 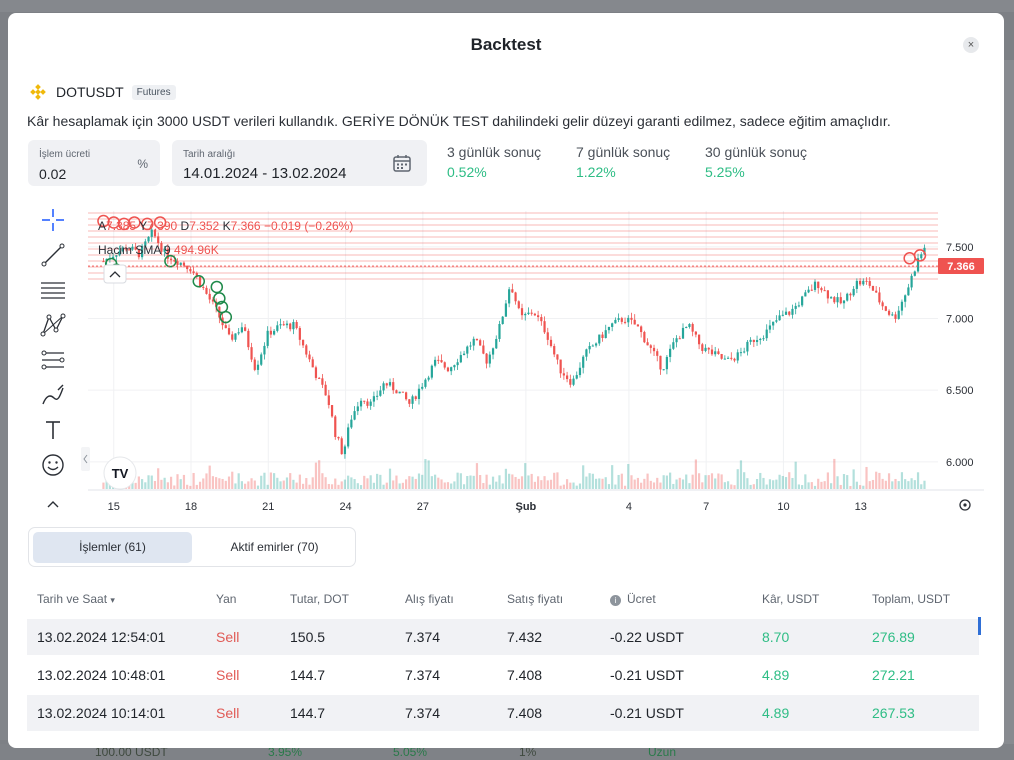 What do you see at coordinates (615, 600) in the screenshot?
I see `info-icon: i` at bounding box center [615, 600].